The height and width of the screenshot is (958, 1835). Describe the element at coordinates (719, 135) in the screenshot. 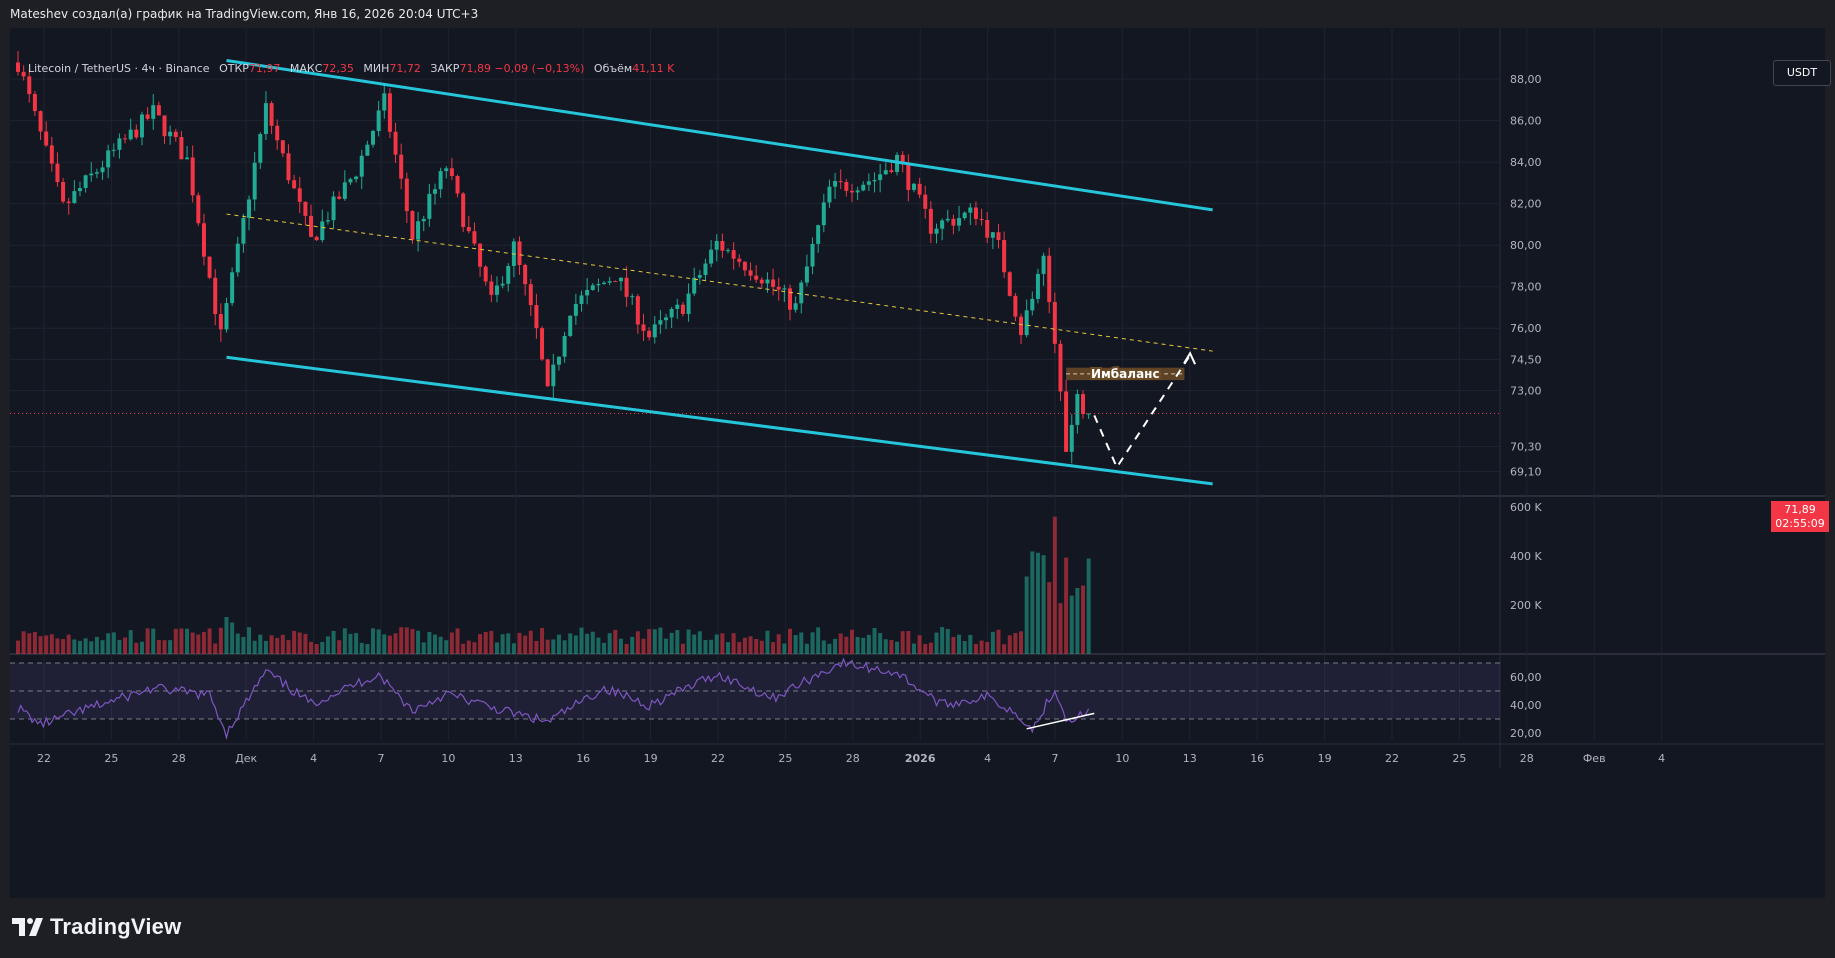

I see `channel-upper-line` at that location.